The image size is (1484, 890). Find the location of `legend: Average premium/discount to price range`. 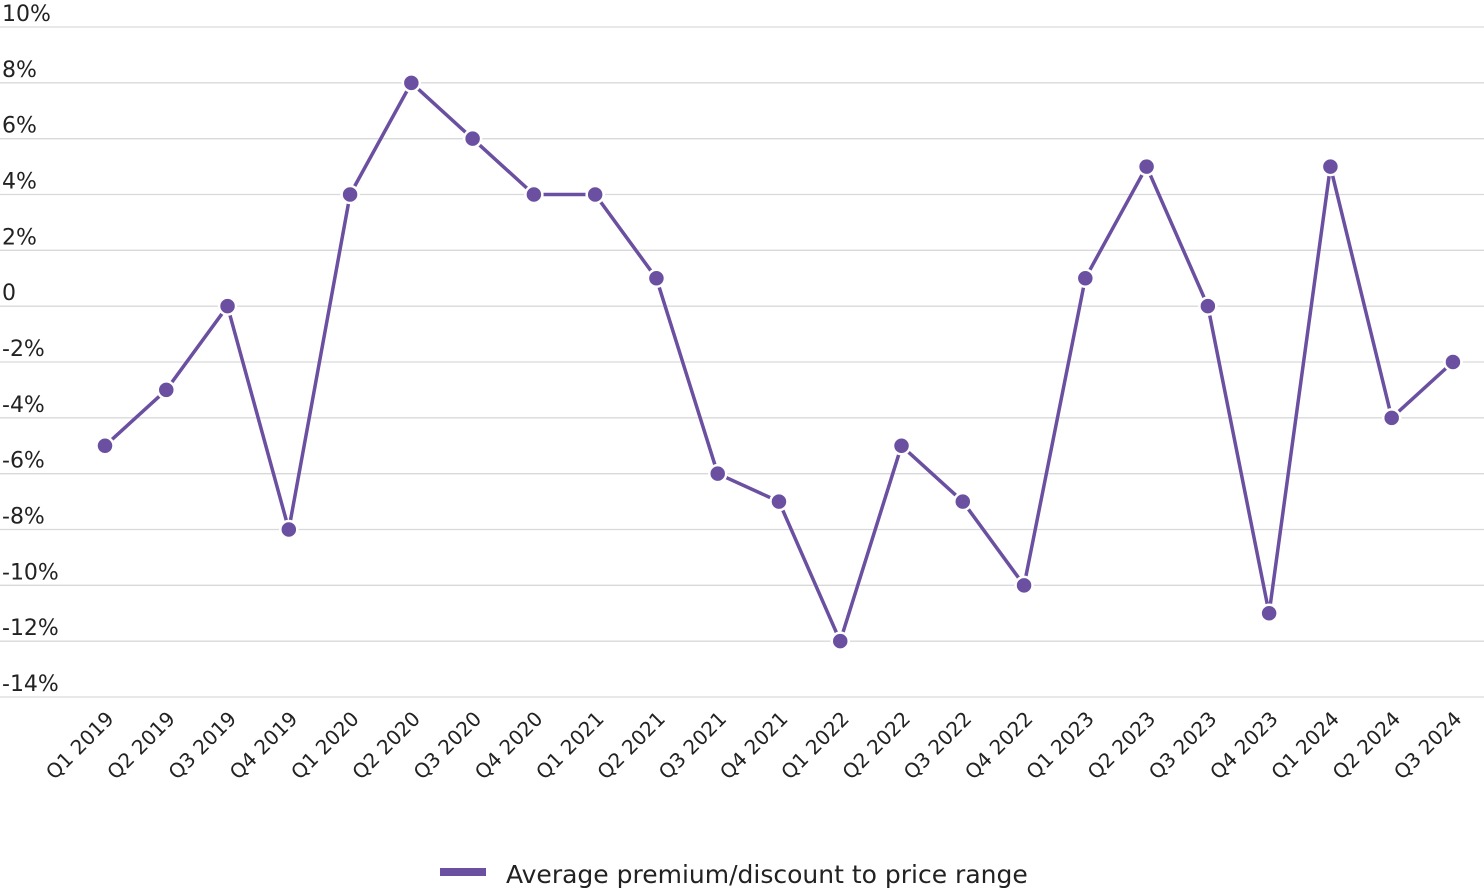

legend: Average premium/discount to price range is located at coordinates (734, 874).